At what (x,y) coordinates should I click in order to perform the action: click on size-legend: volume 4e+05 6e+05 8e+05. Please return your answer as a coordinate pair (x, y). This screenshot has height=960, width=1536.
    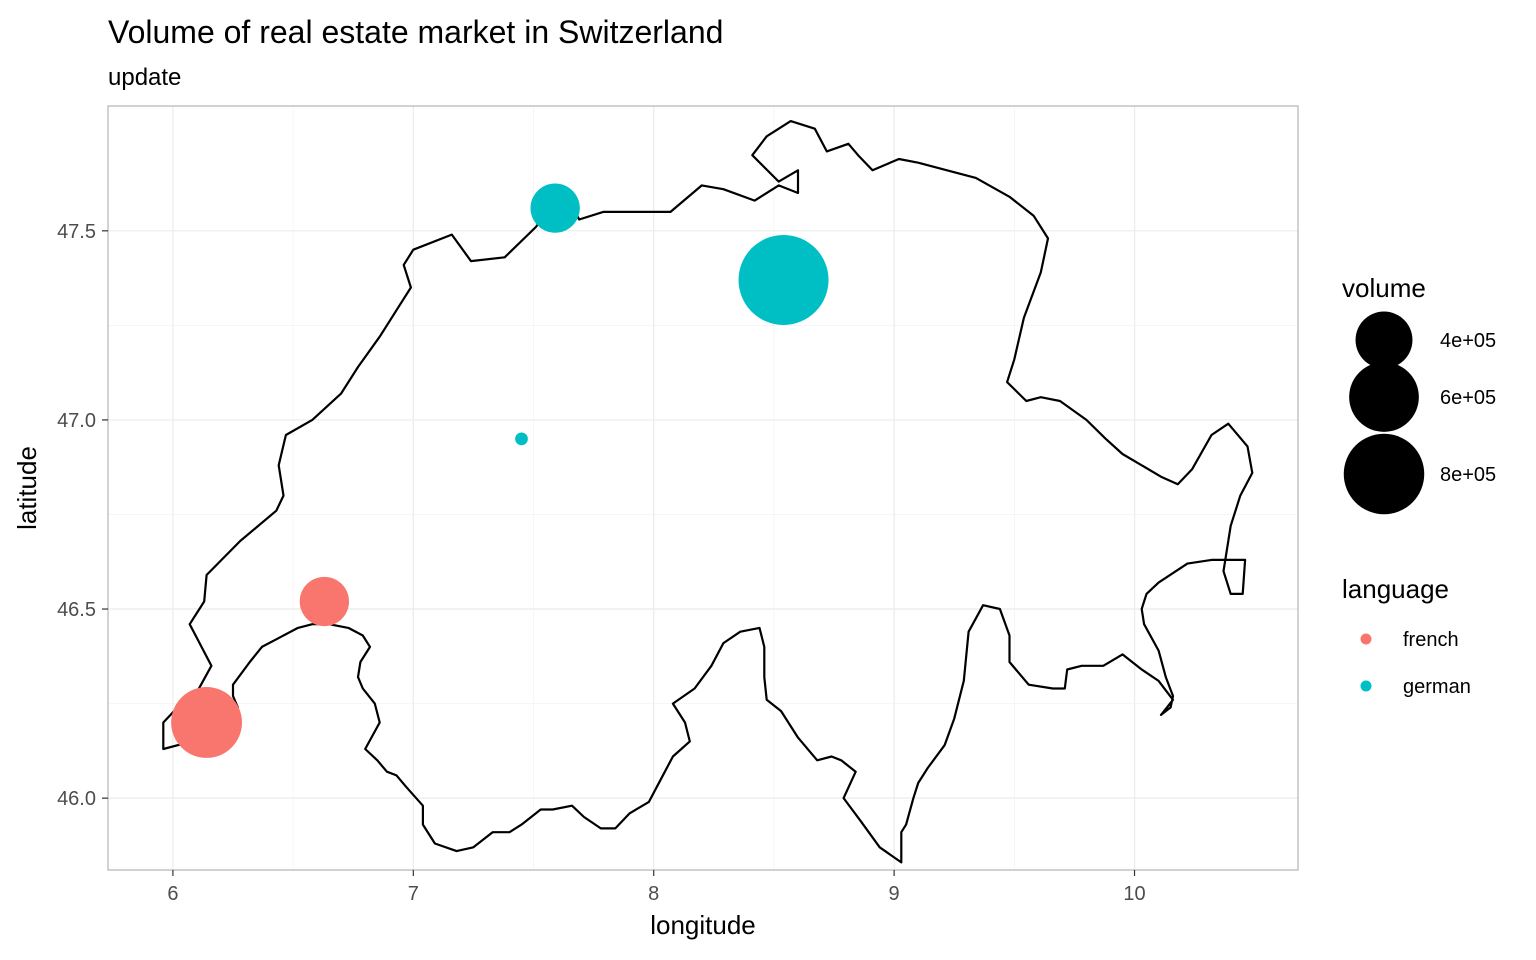
    Looking at the image, I should click on (1419, 394).